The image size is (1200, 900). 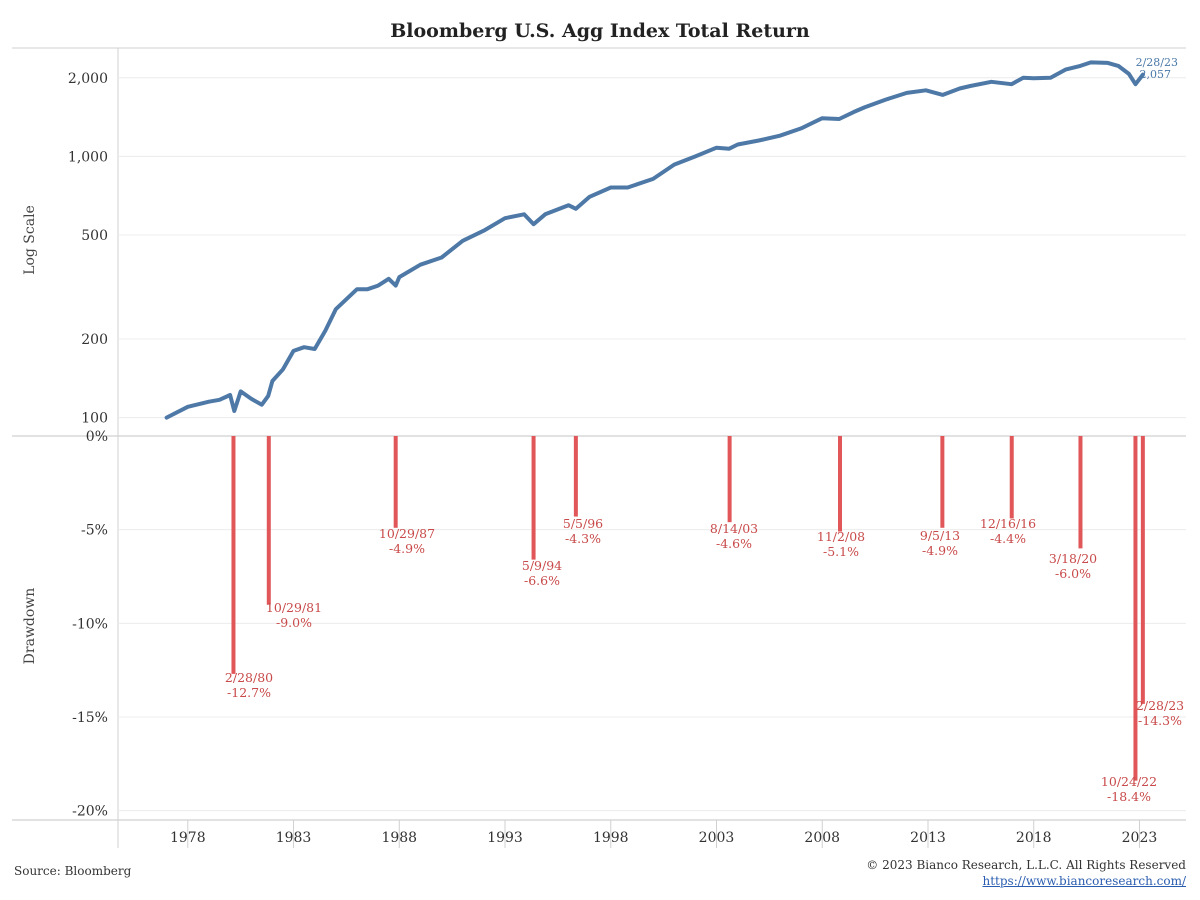 I want to click on chart-title: Bloomberg U.S. Agg Index Total Return, so click(x=600, y=31).